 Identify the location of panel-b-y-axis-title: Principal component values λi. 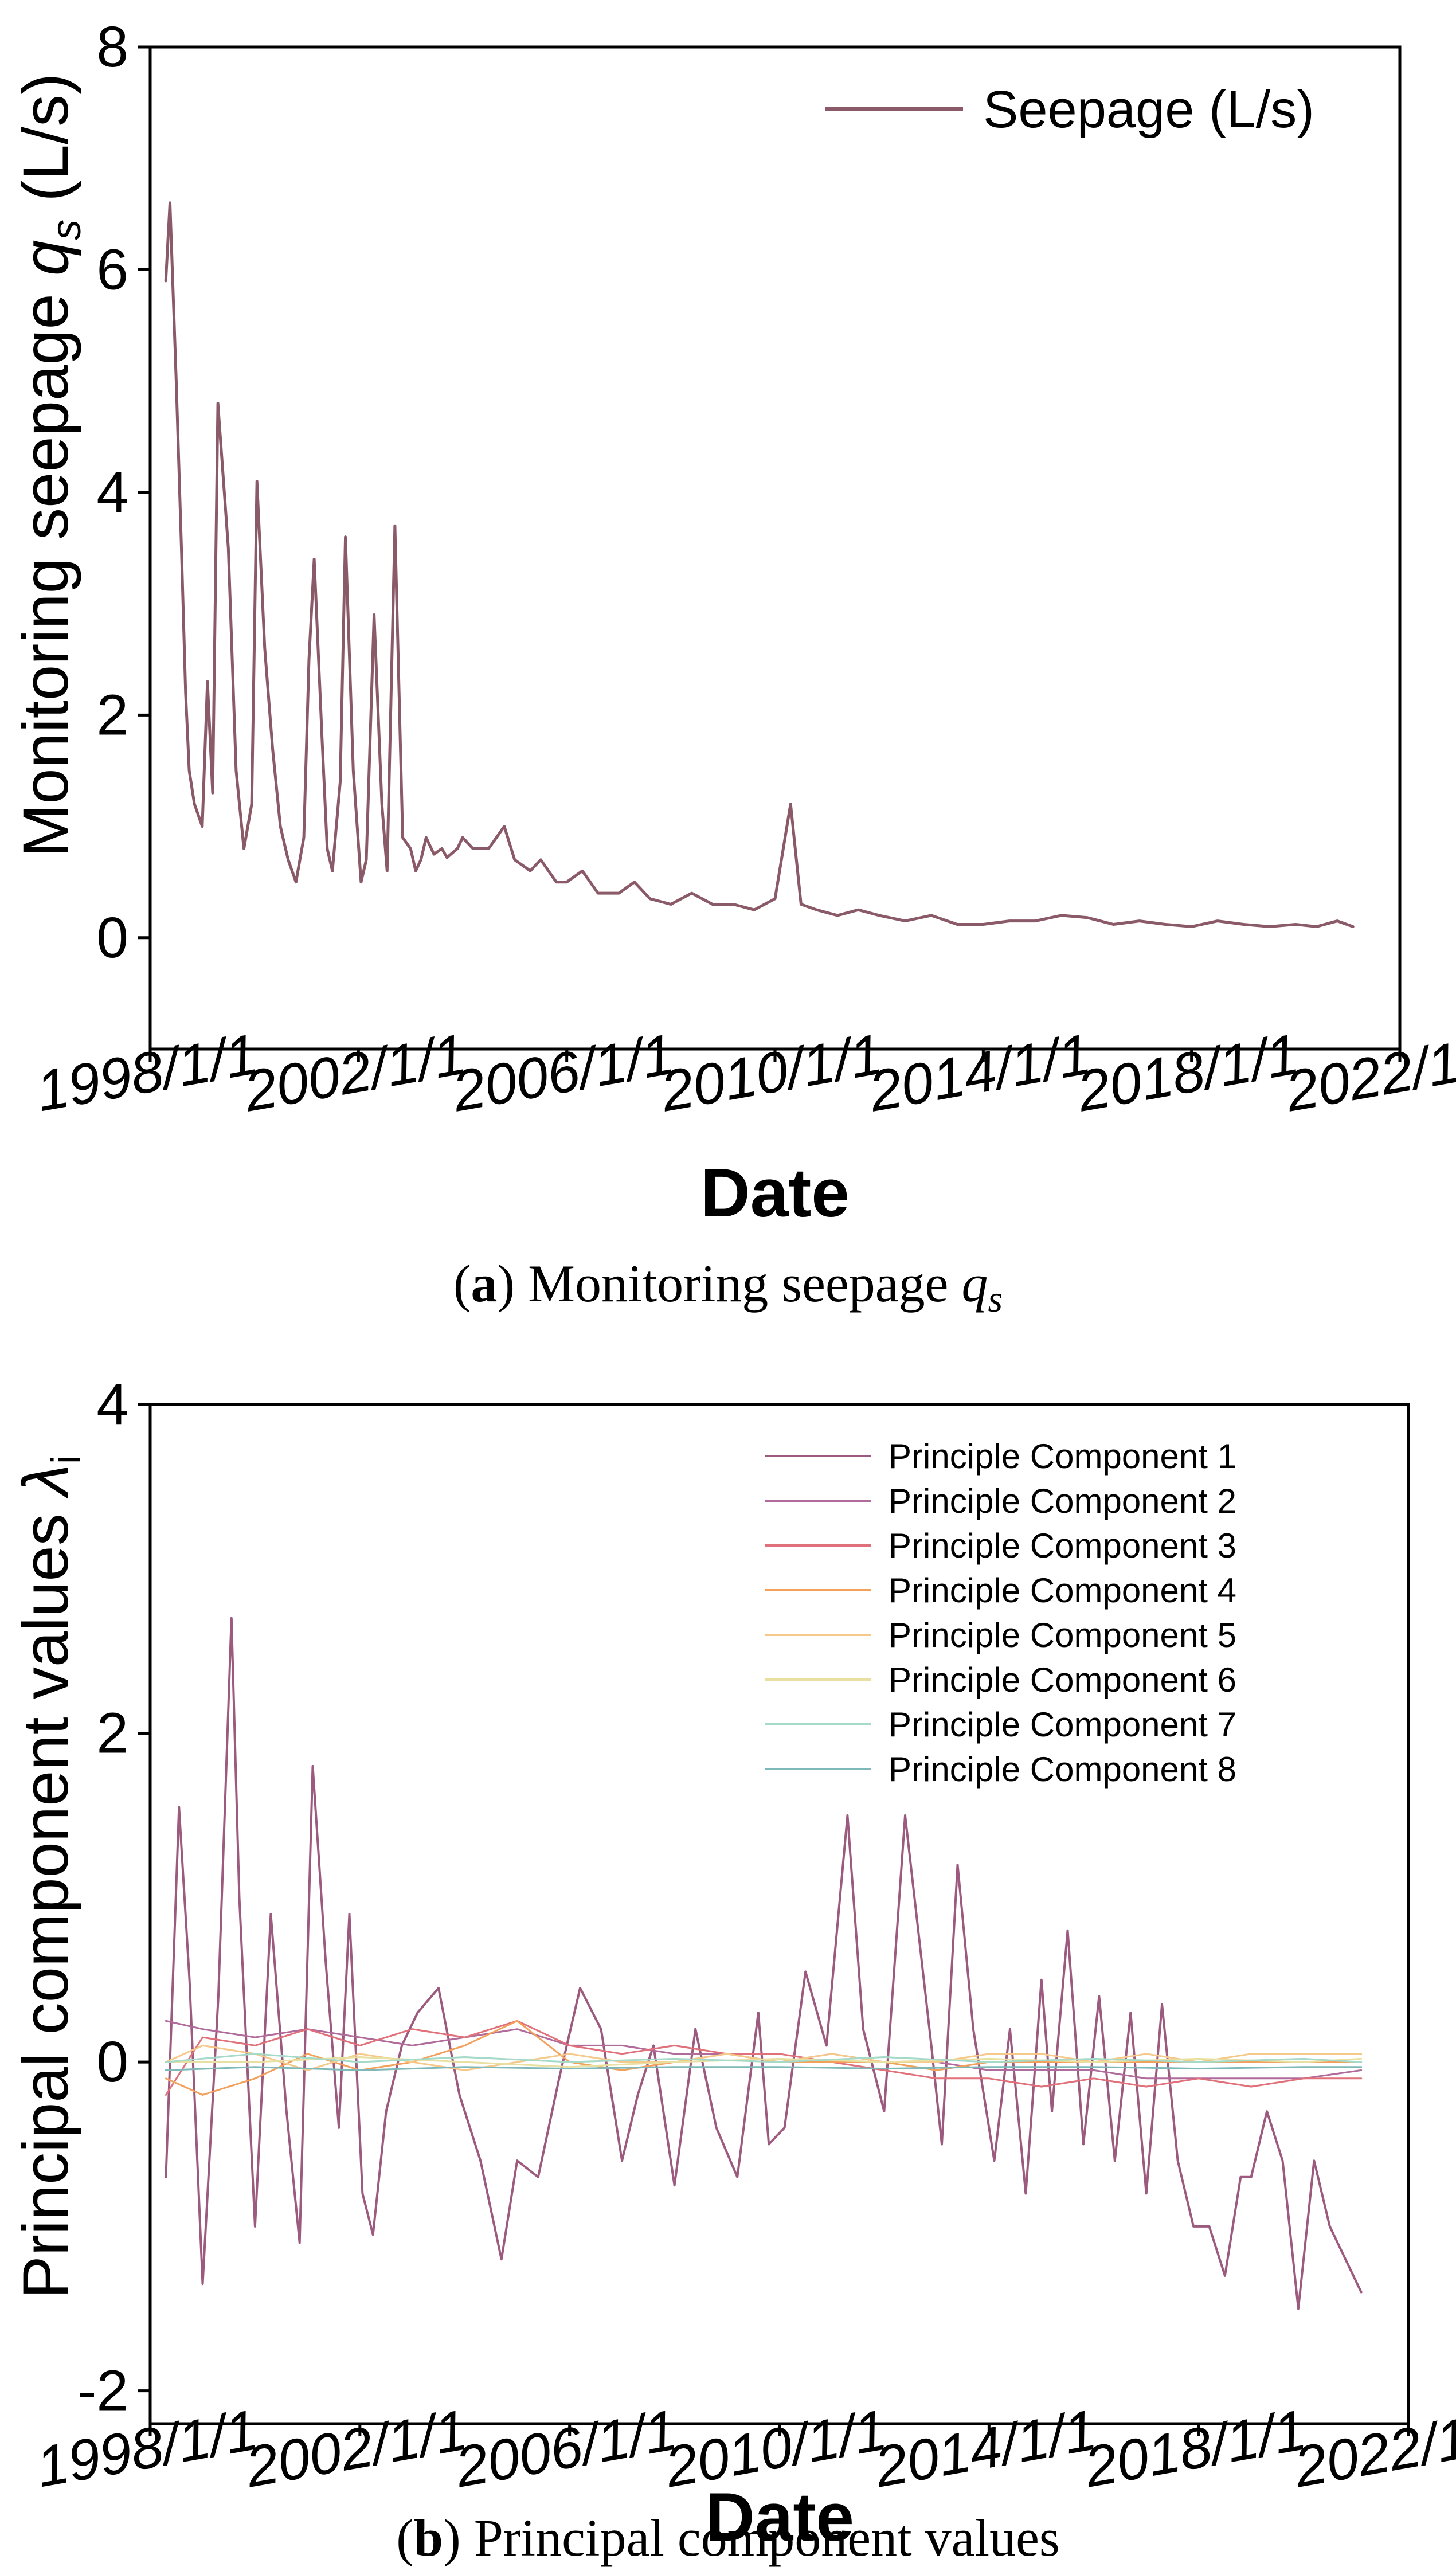
(50, 1877).